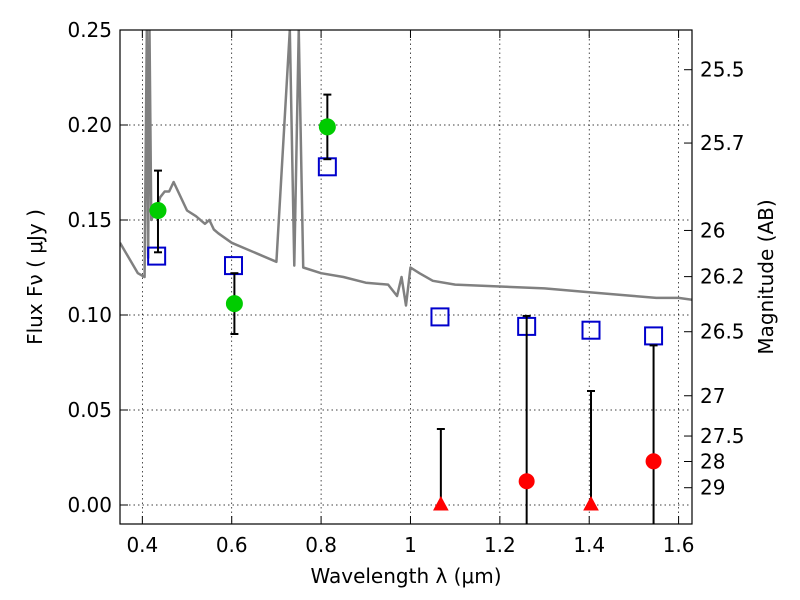 The image size is (800, 600). What do you see at coordinates (722, 143) in the screenshot?
I see `right-tick-label: 25.7` at bounding box center [722, 143].